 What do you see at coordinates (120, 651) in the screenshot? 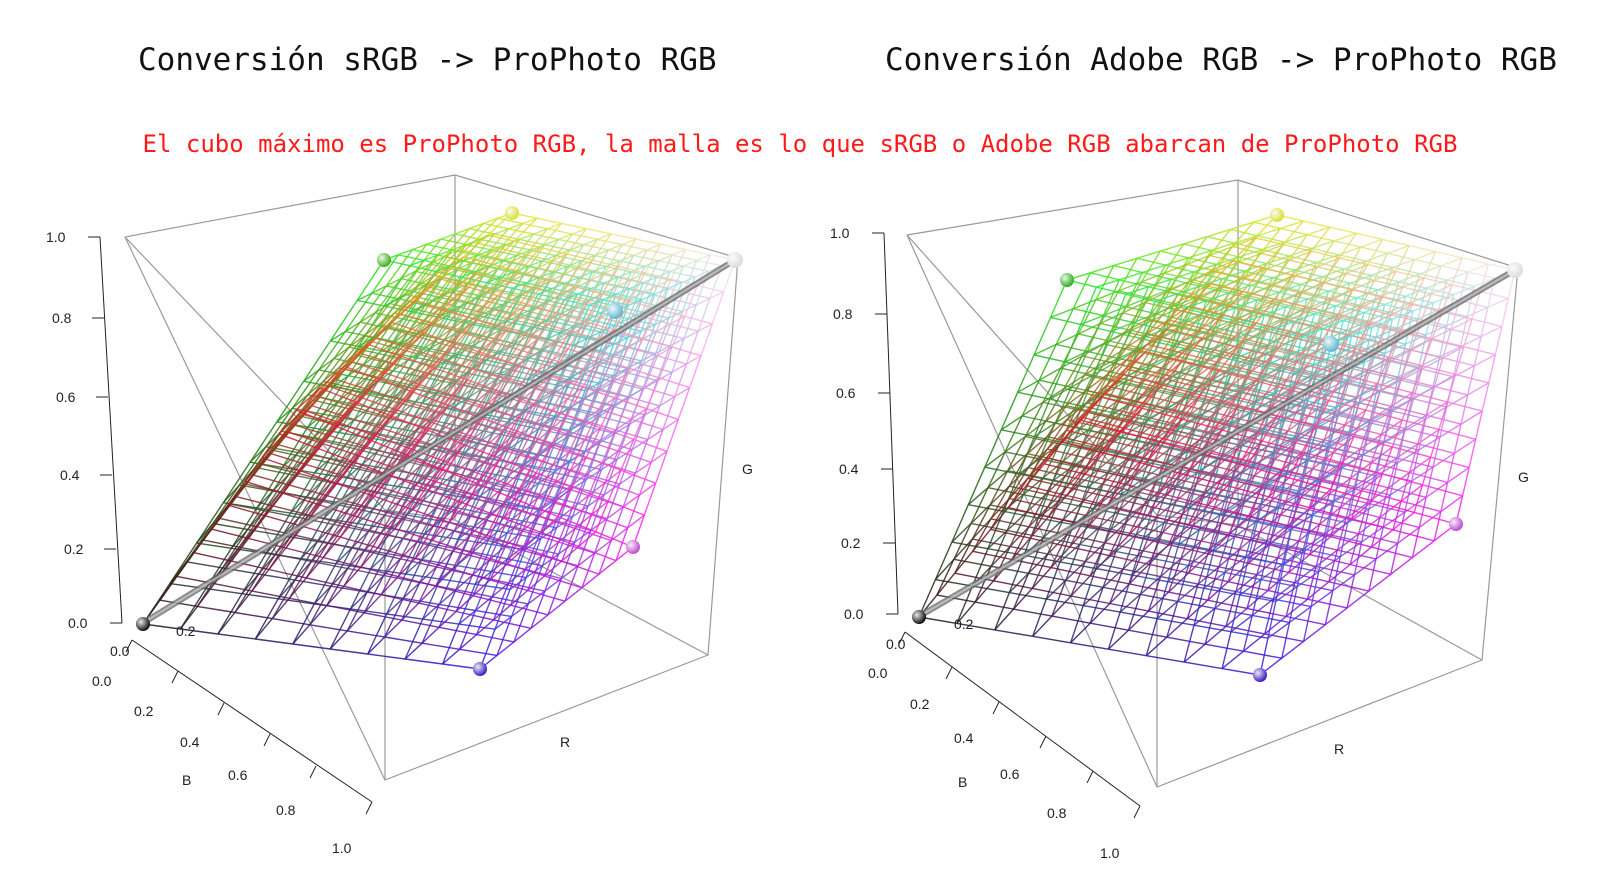
I see `tick-r-left-1: 0.0` at bounding box center [120, 651].